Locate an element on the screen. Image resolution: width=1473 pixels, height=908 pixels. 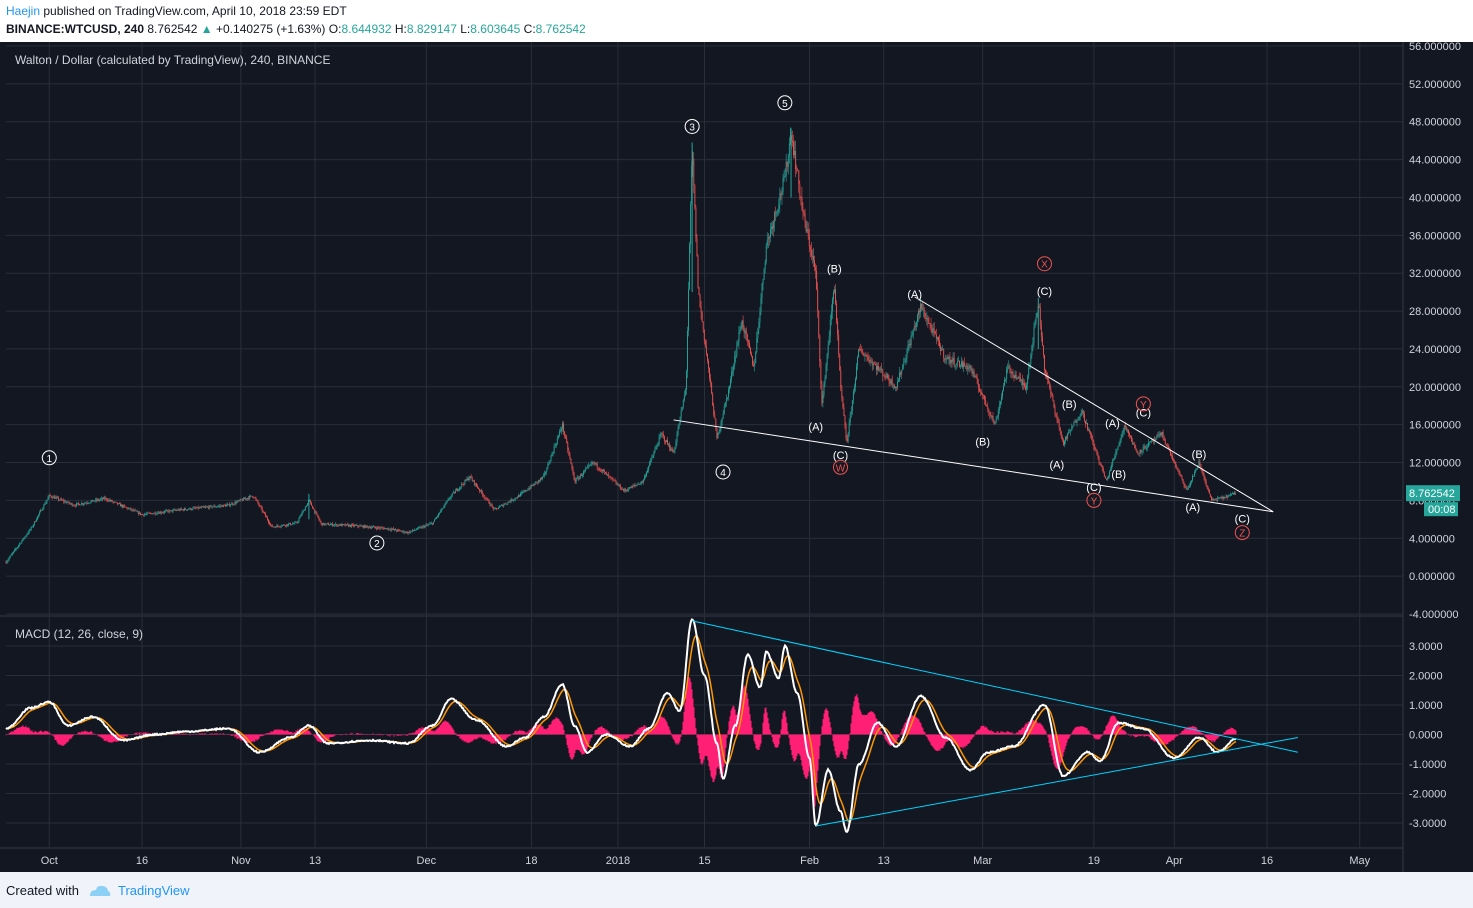
tradingview-brand-link: TradingView is located at coordinates (154, 890).